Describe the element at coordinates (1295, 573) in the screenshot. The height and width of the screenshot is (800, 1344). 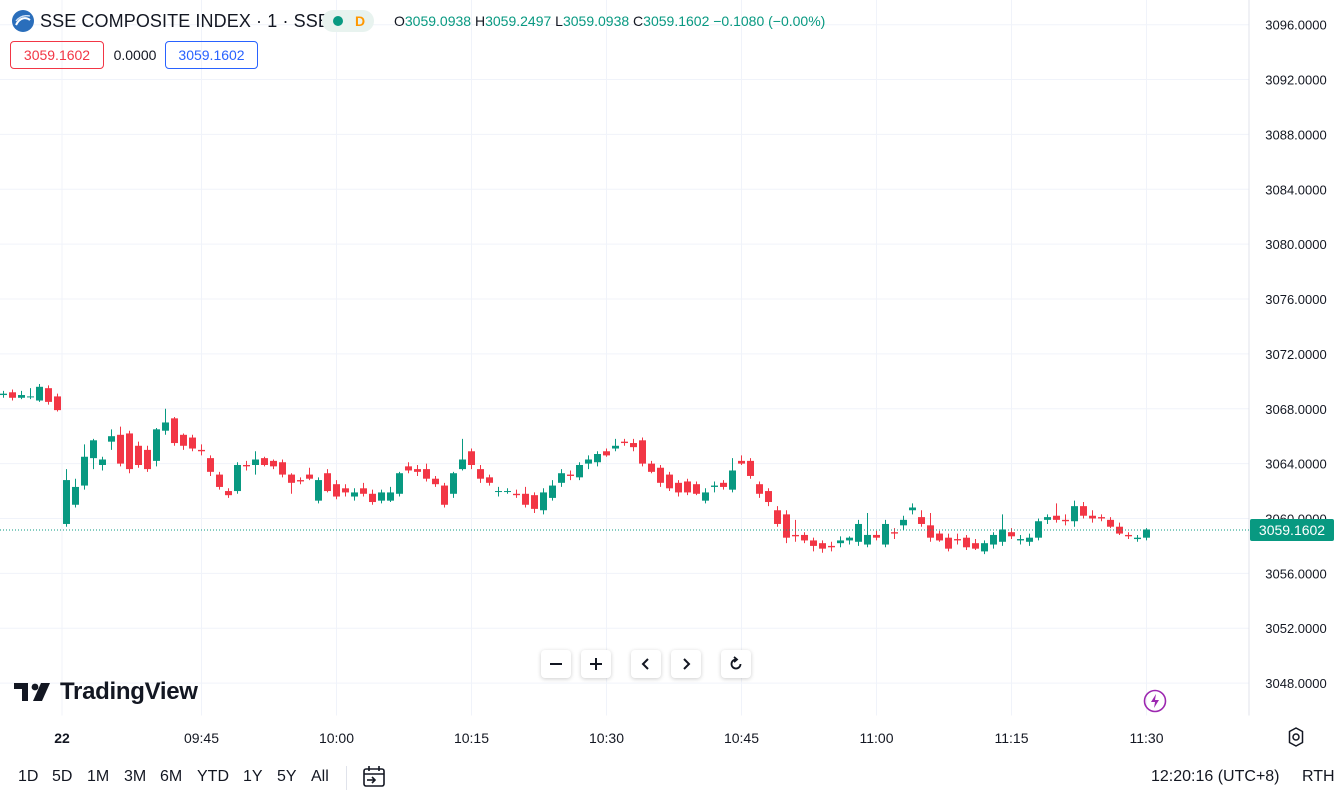
I see `price-tick-label: 3056.0000` at that location.